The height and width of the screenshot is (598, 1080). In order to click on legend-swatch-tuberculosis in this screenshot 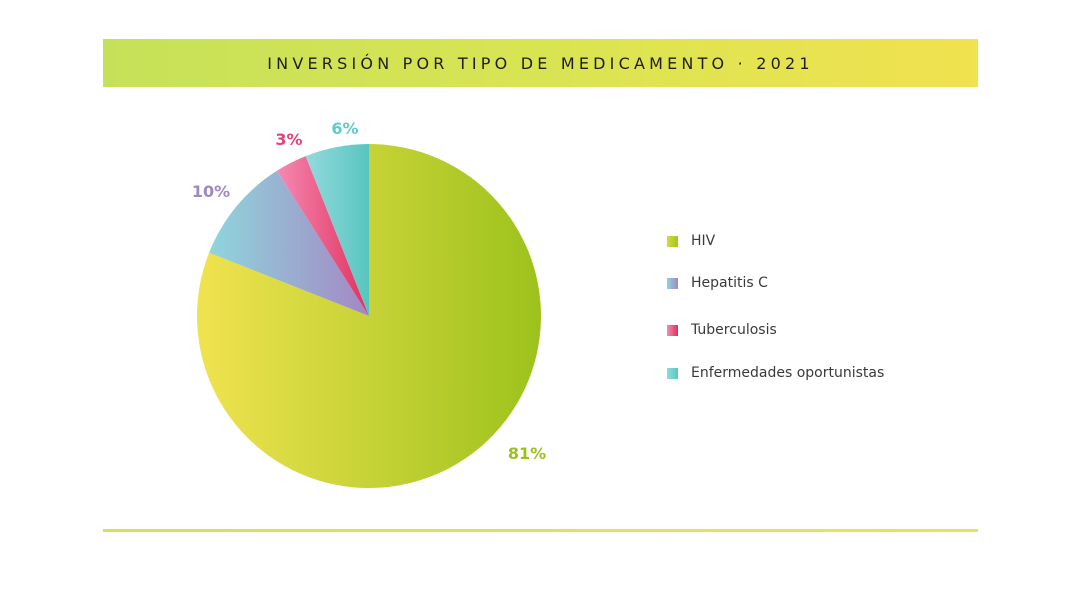, I will do `click(672, 330)`.